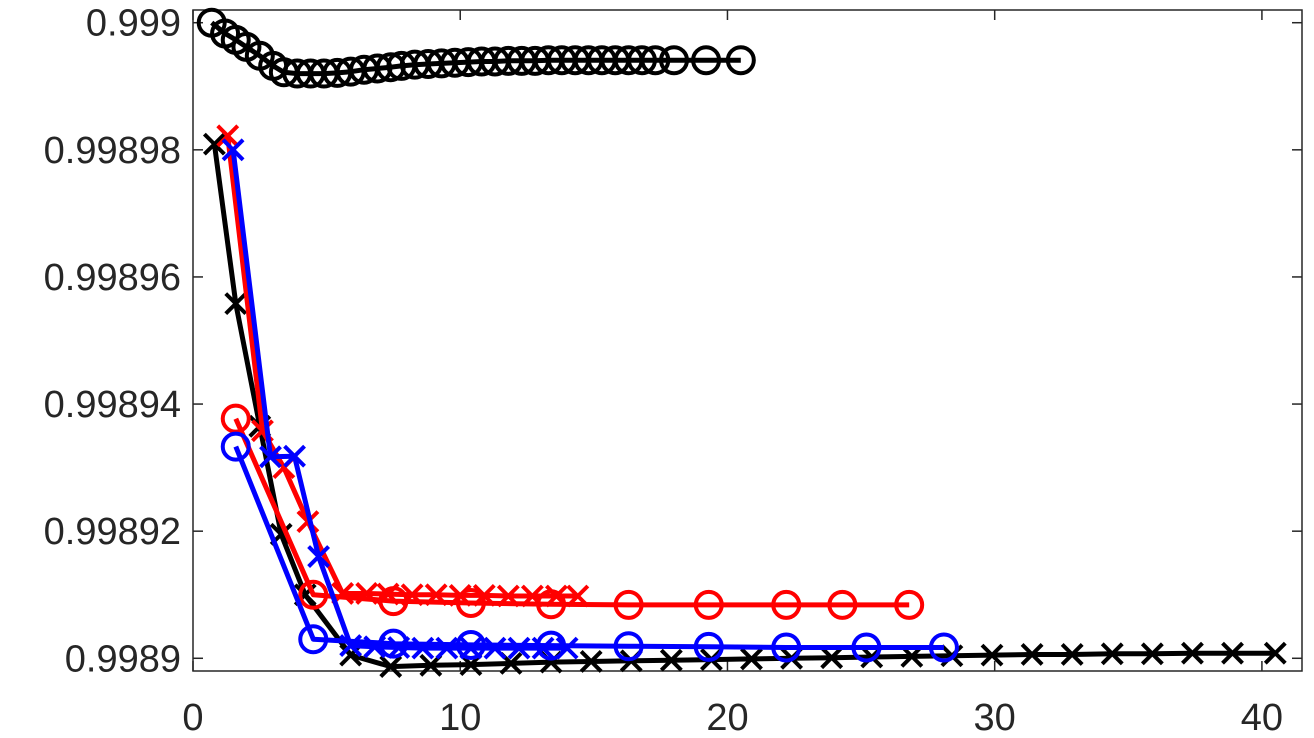  What do you see at coordinates (112, 151) in the screenshot?
I see `y-tick-label: 0.99898` at bounding box center [112, 151].